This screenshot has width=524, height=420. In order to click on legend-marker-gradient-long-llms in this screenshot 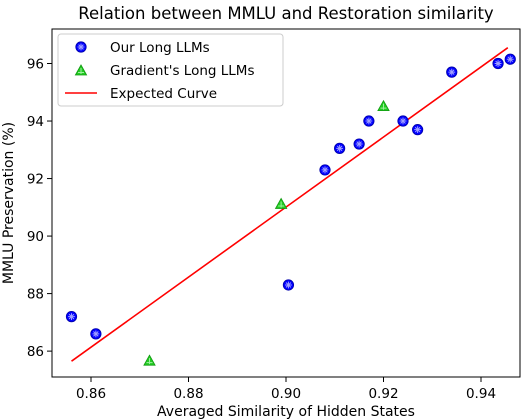, I will do `click(81, 70)`.